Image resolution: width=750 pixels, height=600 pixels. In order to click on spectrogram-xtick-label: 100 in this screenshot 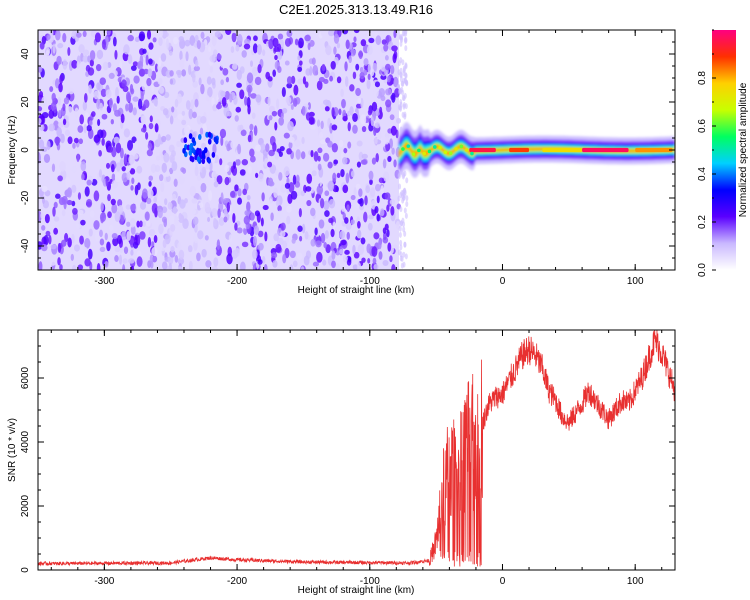, I will do `click(635, 281)`.